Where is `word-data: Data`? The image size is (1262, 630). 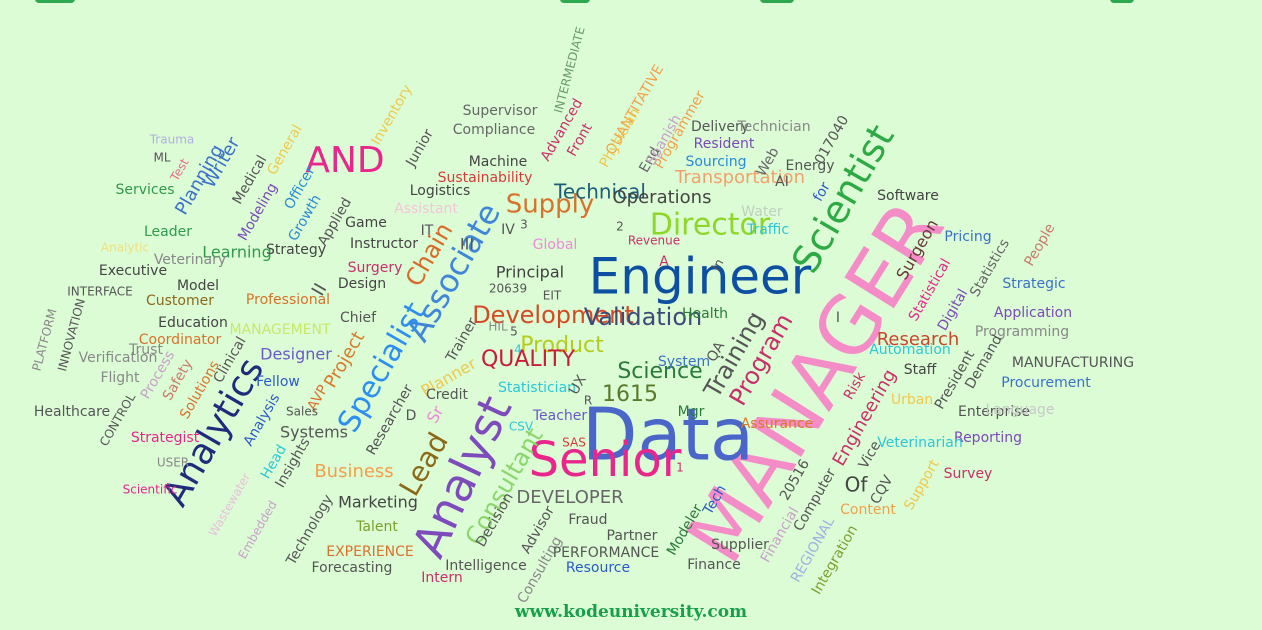
word-data: Data is located at coordinates (668, 435).